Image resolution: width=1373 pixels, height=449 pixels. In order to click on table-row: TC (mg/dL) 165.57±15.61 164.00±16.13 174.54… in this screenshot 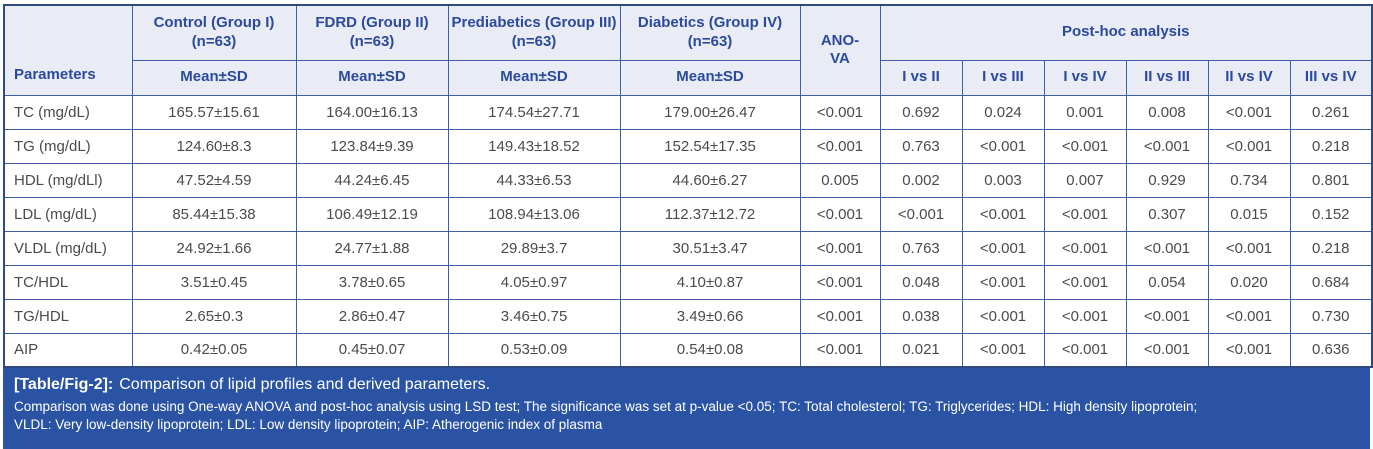, I will do `click(688, 112)`.